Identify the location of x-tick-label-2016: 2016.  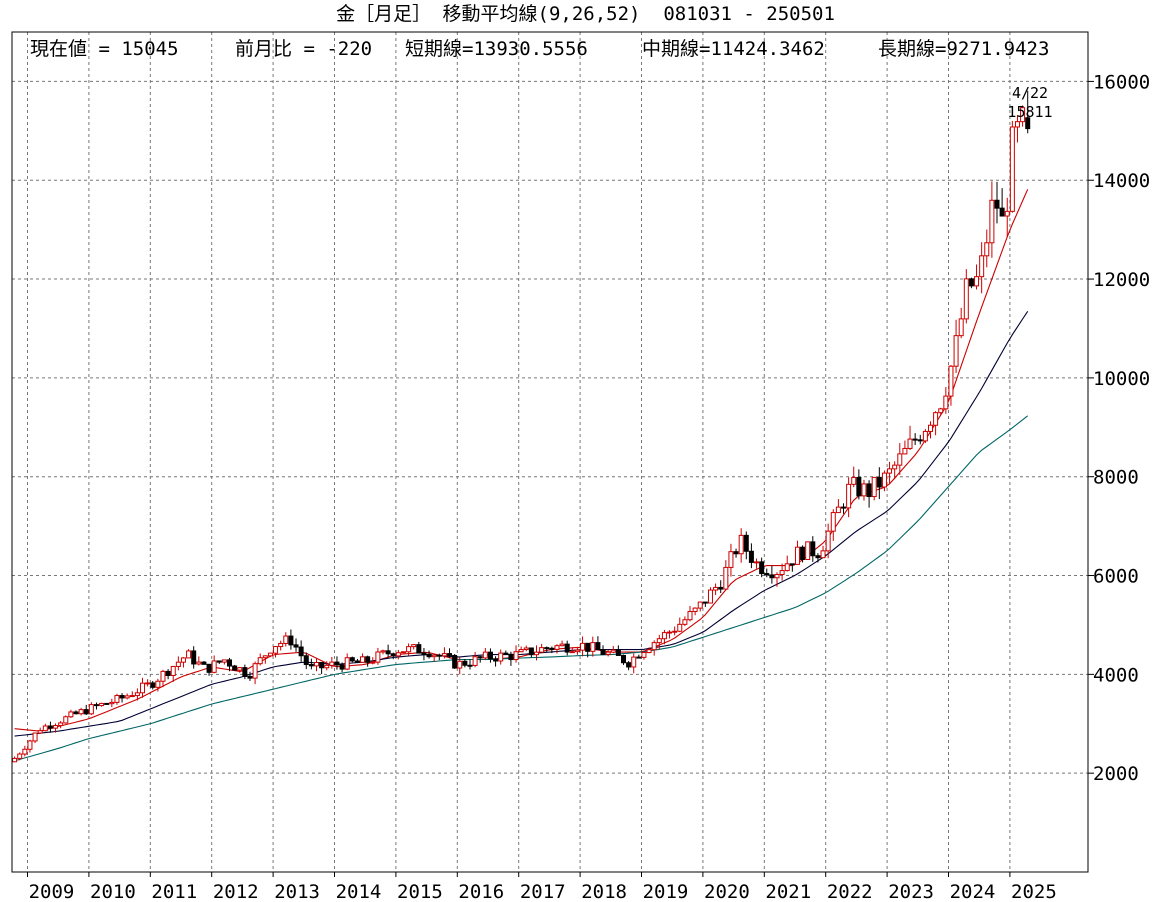
(481, 891).